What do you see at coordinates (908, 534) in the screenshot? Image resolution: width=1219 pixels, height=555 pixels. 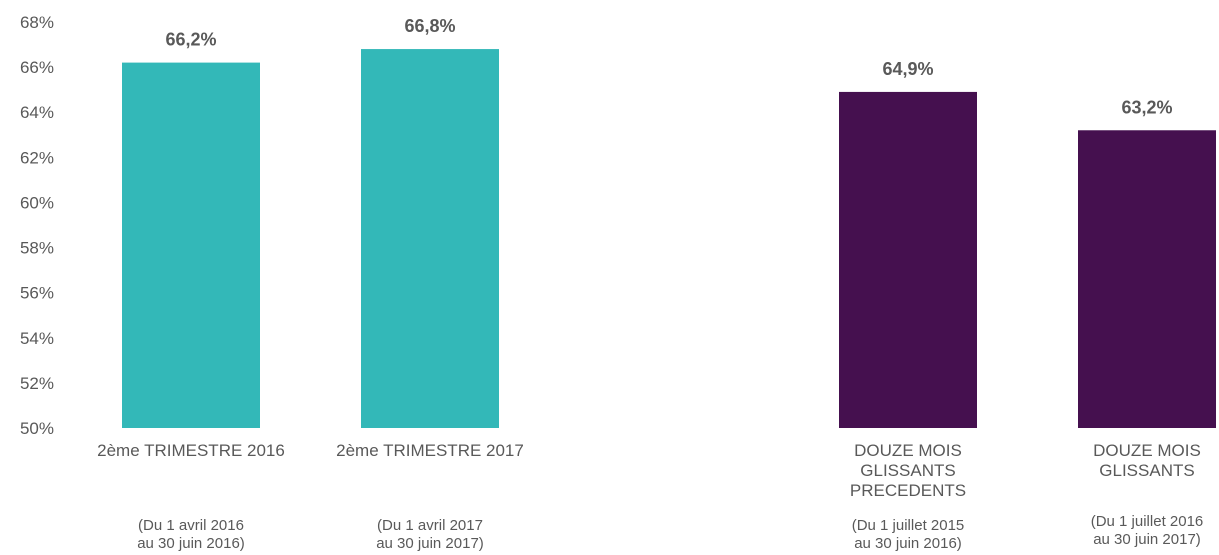 I see `category-sublabel: (Du 1 juillet 2015 au 30 juin 2016)` at bounding box center [908, 534].